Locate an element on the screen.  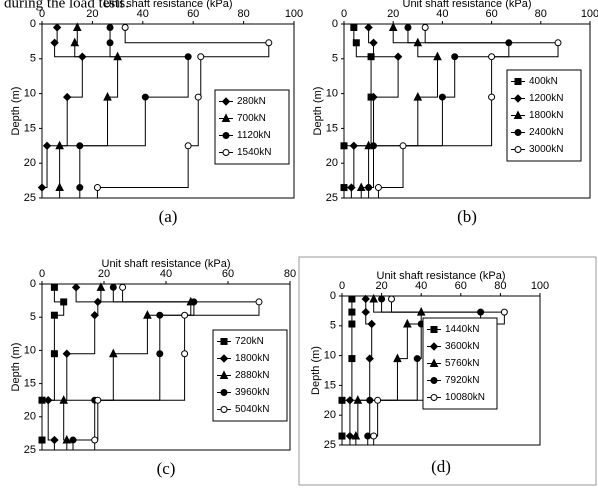
y-tick-label: 10 is located at coordinates (330, 356).